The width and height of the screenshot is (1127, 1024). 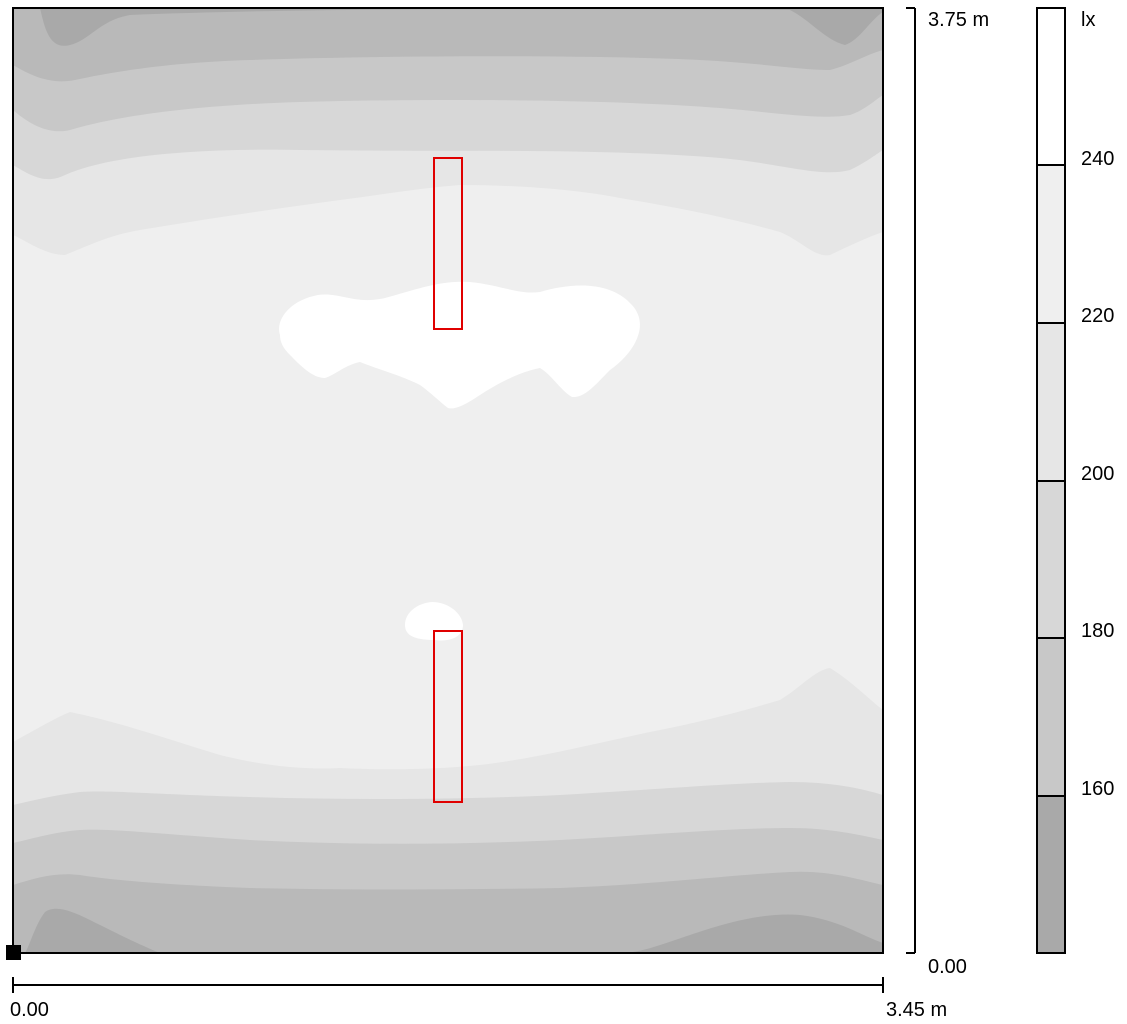 What do you see at coordinates (947, 967) in the screenshot?
I see `y-min-label: 0.00` at bounding box center [947, 967].